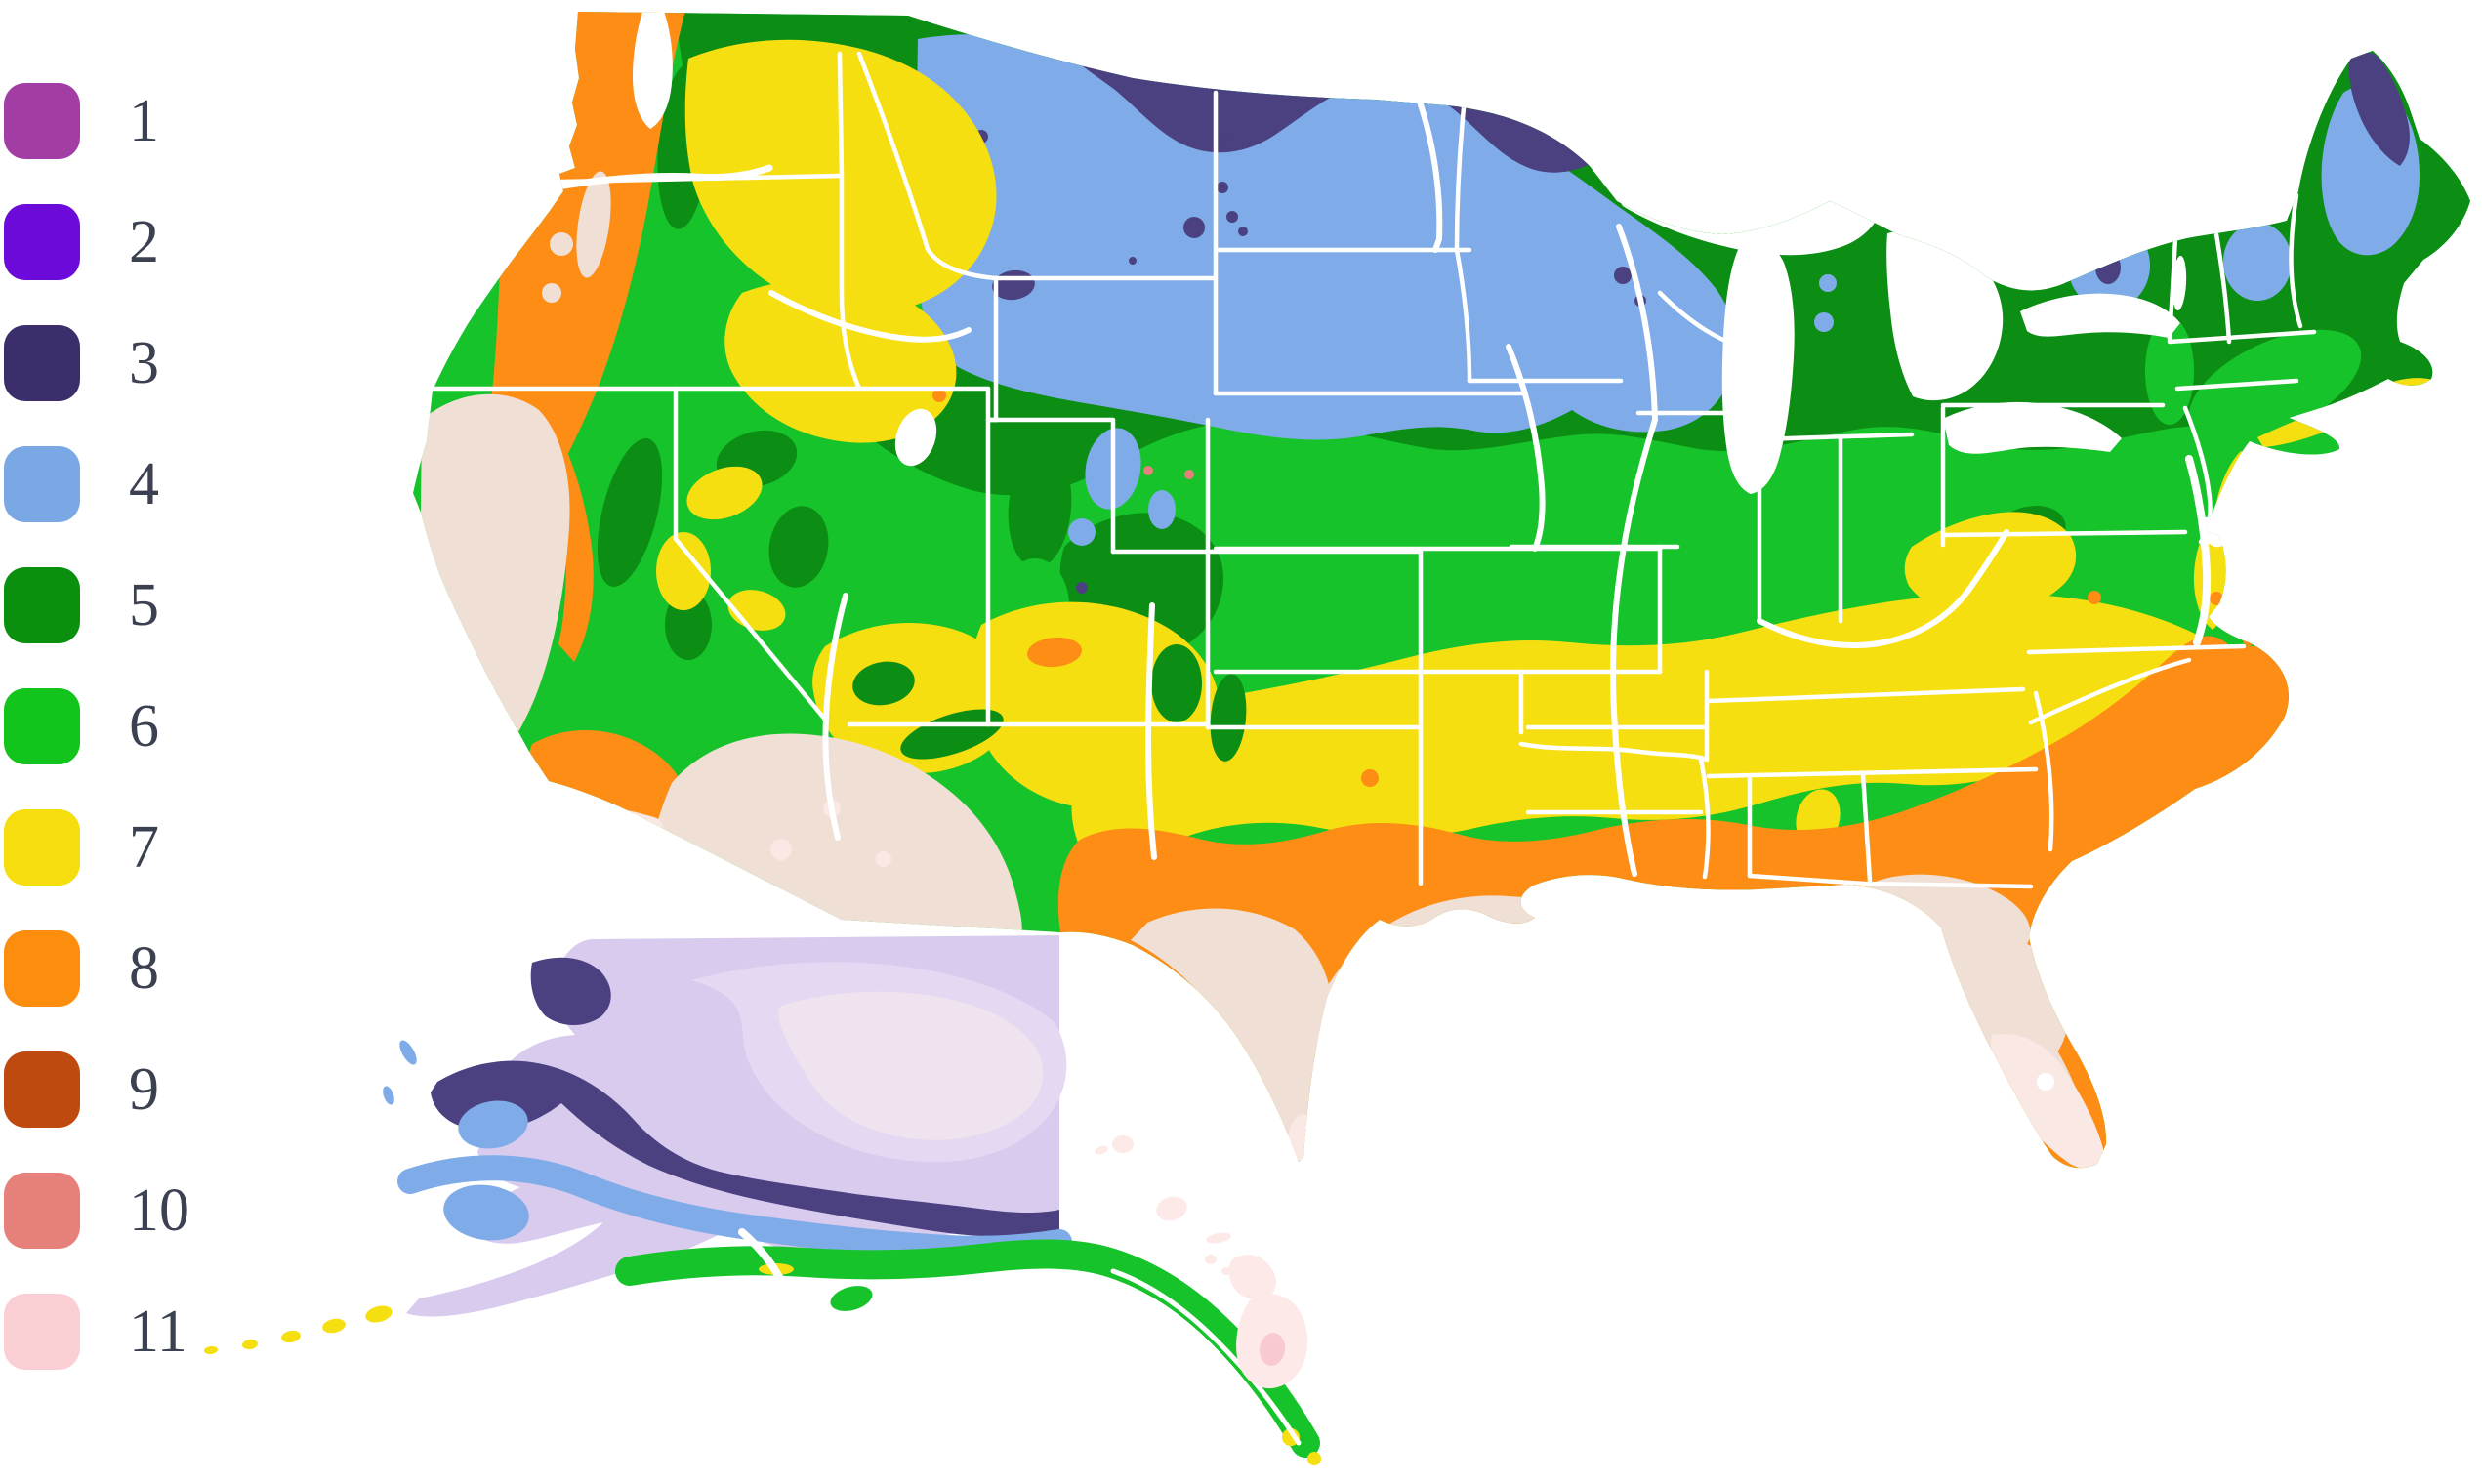  What do you see at coordinates (97, 1090) in the screenshot?
I see `legend-item-zone-9: 9` at bounding box center [97, 1090].